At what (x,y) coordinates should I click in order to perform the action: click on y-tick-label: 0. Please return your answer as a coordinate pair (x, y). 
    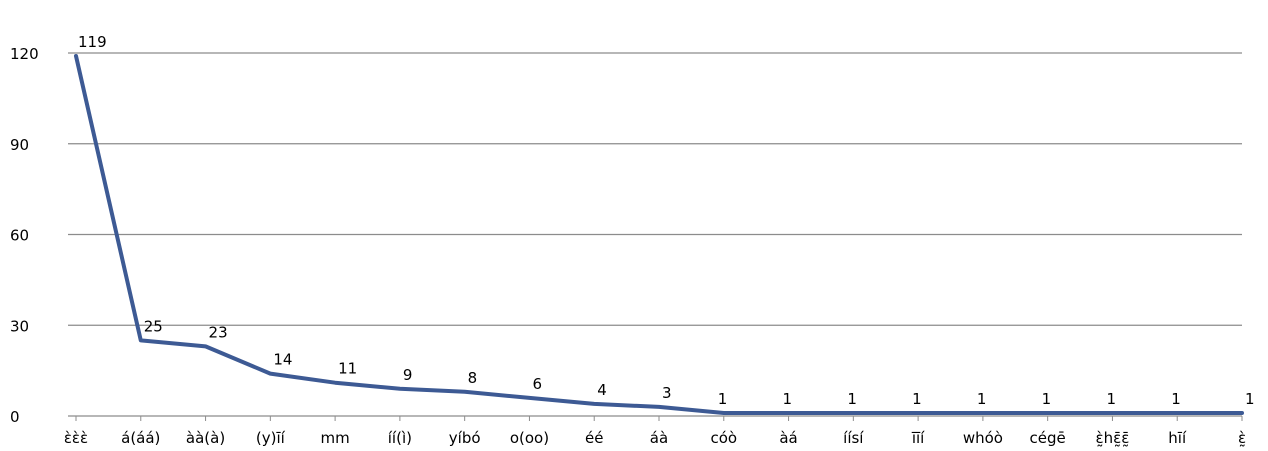
    Looking at the image, I should click on (15, 417).